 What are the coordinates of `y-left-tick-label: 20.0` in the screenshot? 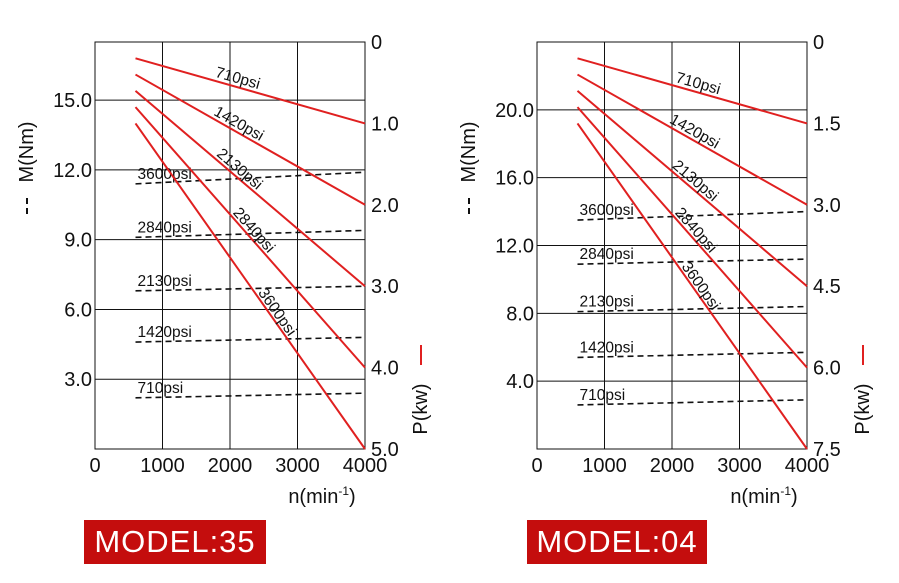 It's located at (514, 111).